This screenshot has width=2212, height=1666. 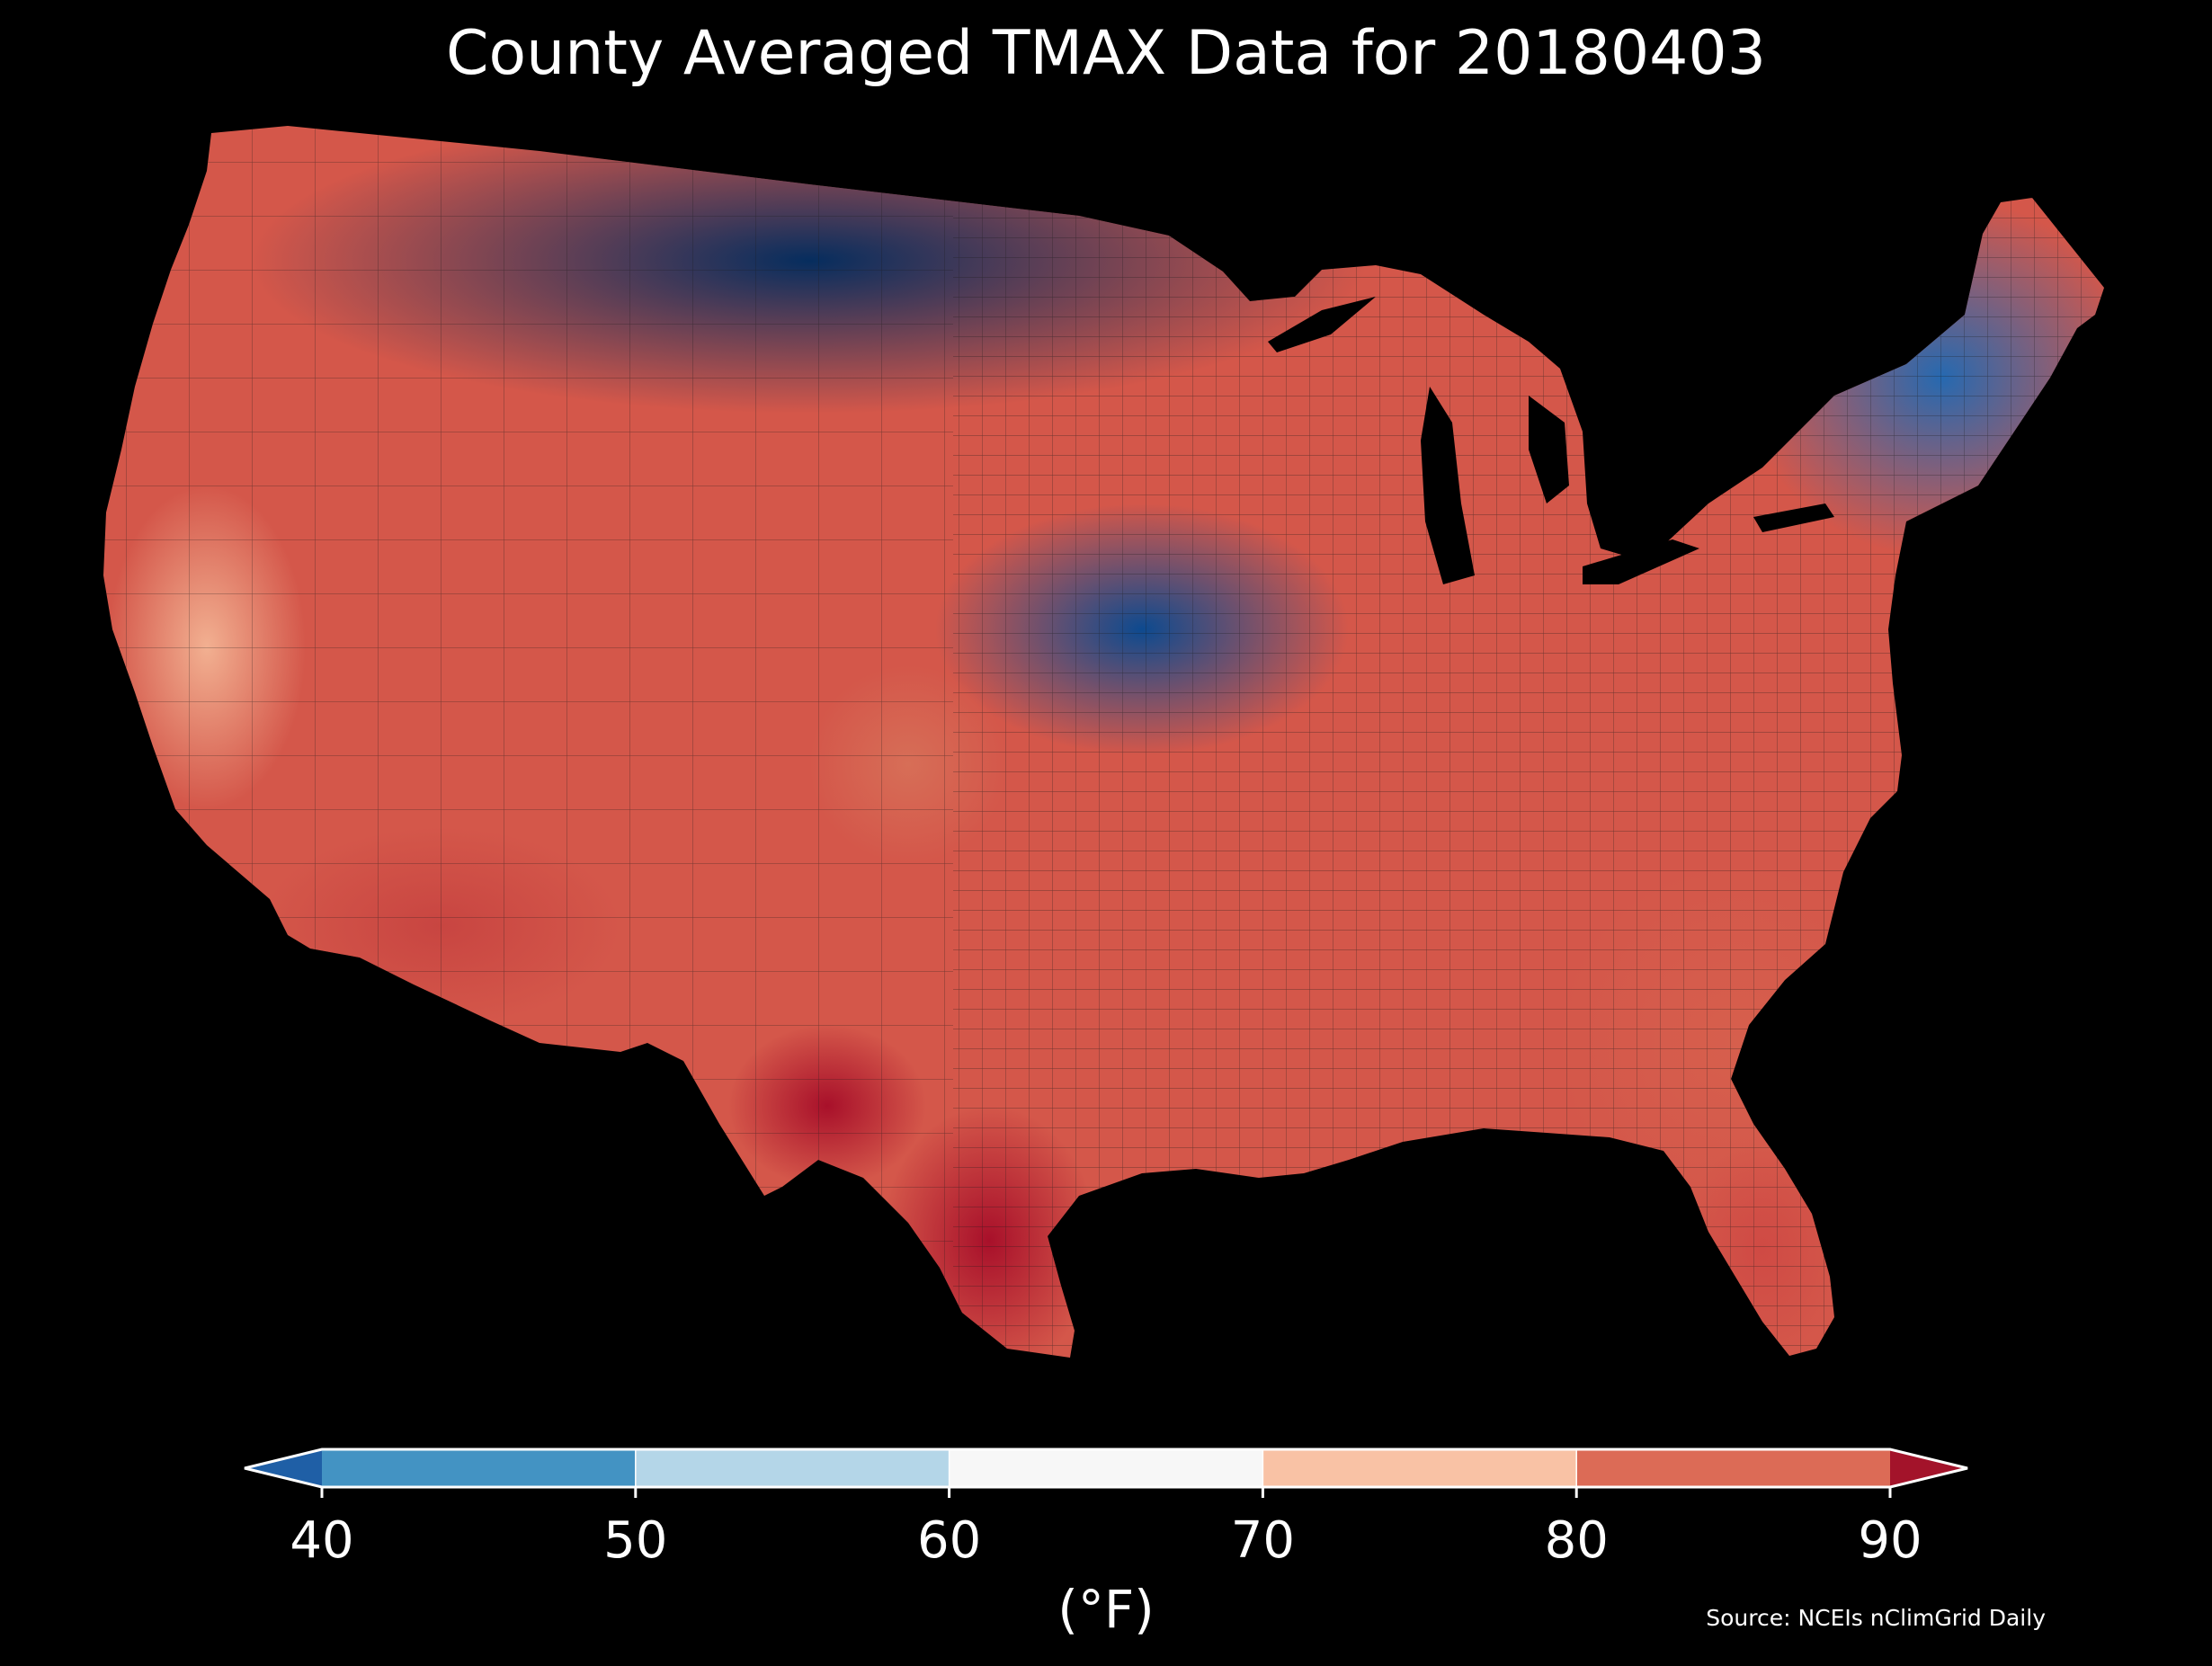 What do you see at coordinates (1106, 1509) in the screenshot?
I see `colorbar-ticks: 40 50 60 70 80 90` at bounding box center [1106, 1509].